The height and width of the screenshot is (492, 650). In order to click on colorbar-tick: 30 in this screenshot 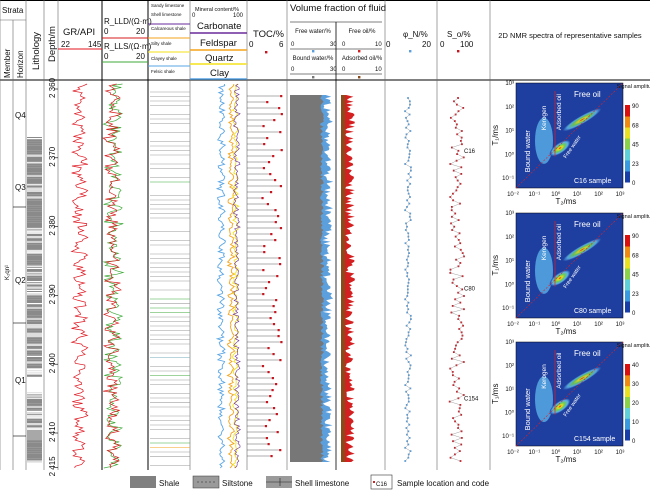, I will do `click(635, 385)`.